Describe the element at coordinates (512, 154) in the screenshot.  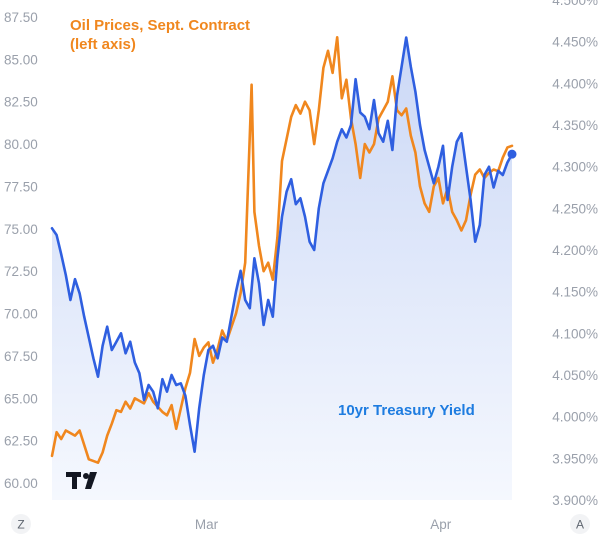
I see `yield-last-value-marker` at that location.